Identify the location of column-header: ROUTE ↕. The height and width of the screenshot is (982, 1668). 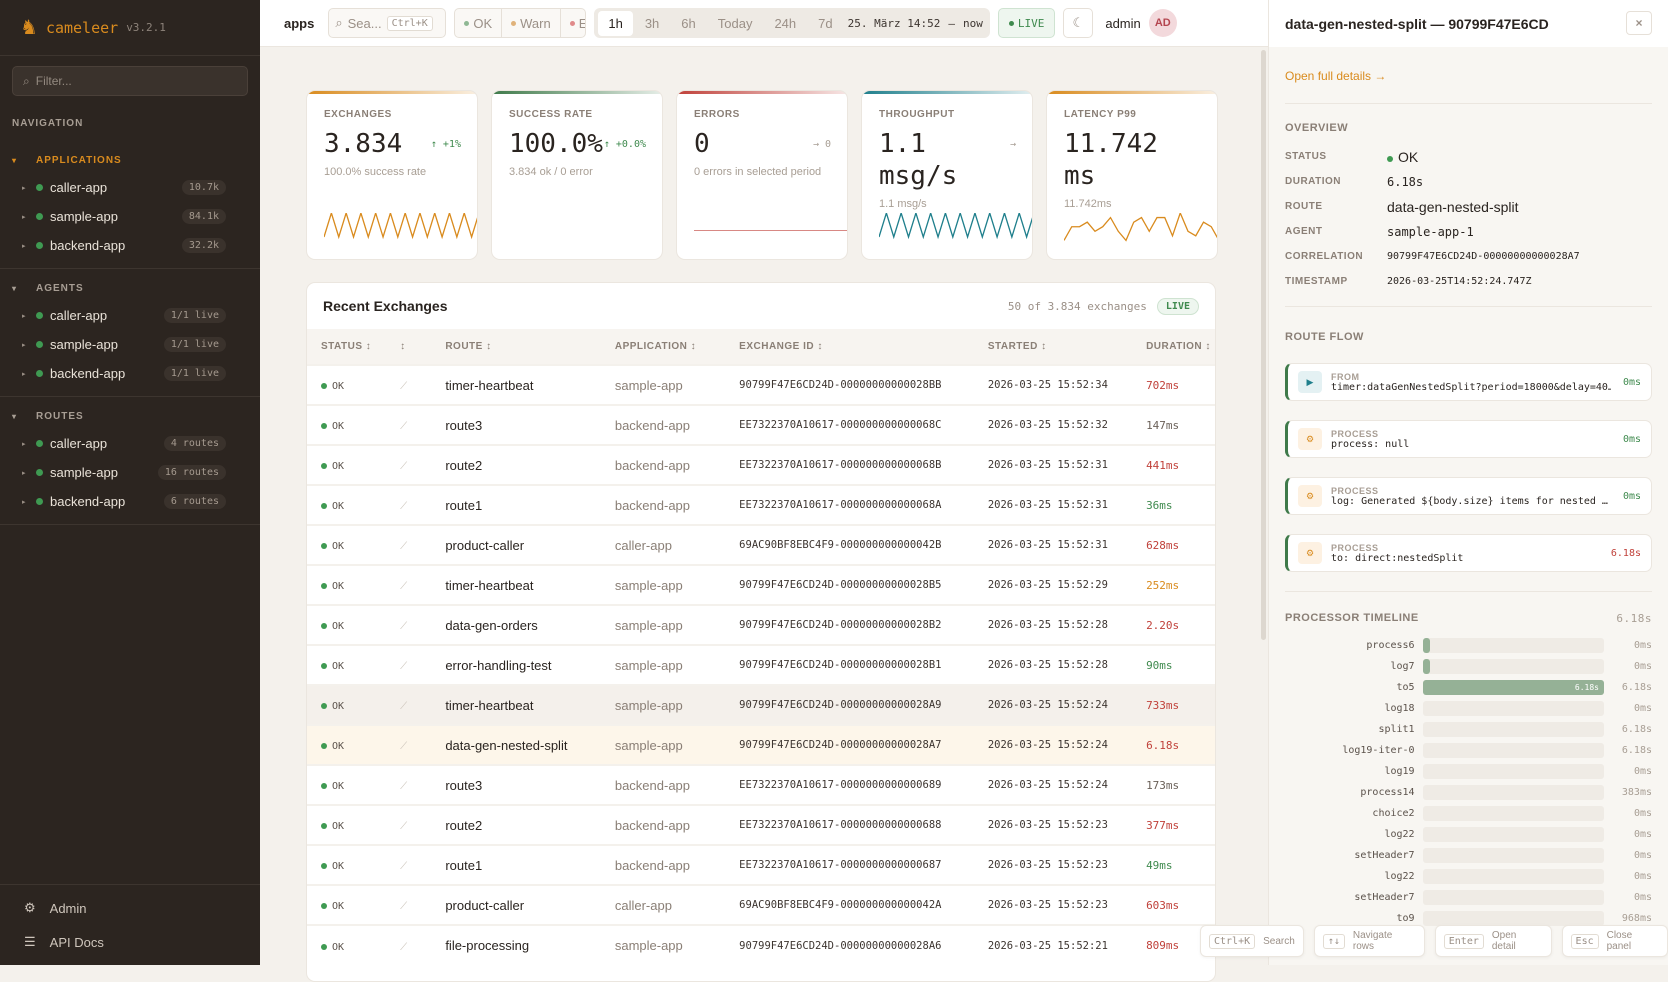
(516, 347).